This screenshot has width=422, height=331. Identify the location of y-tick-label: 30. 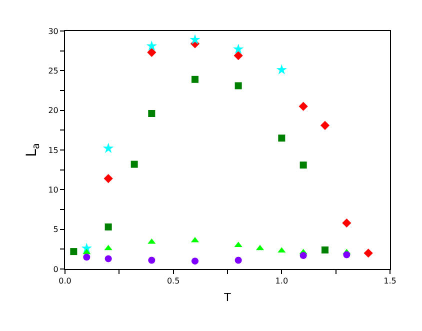
(53, 31).